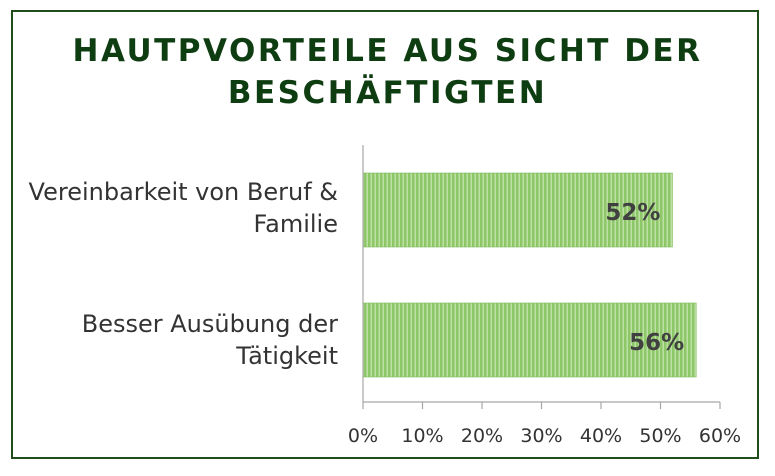  What do you see at coordinates (363, 436) in the screenshot?
I see `x-tick-label: 0%` at bounding box center [363, 436].